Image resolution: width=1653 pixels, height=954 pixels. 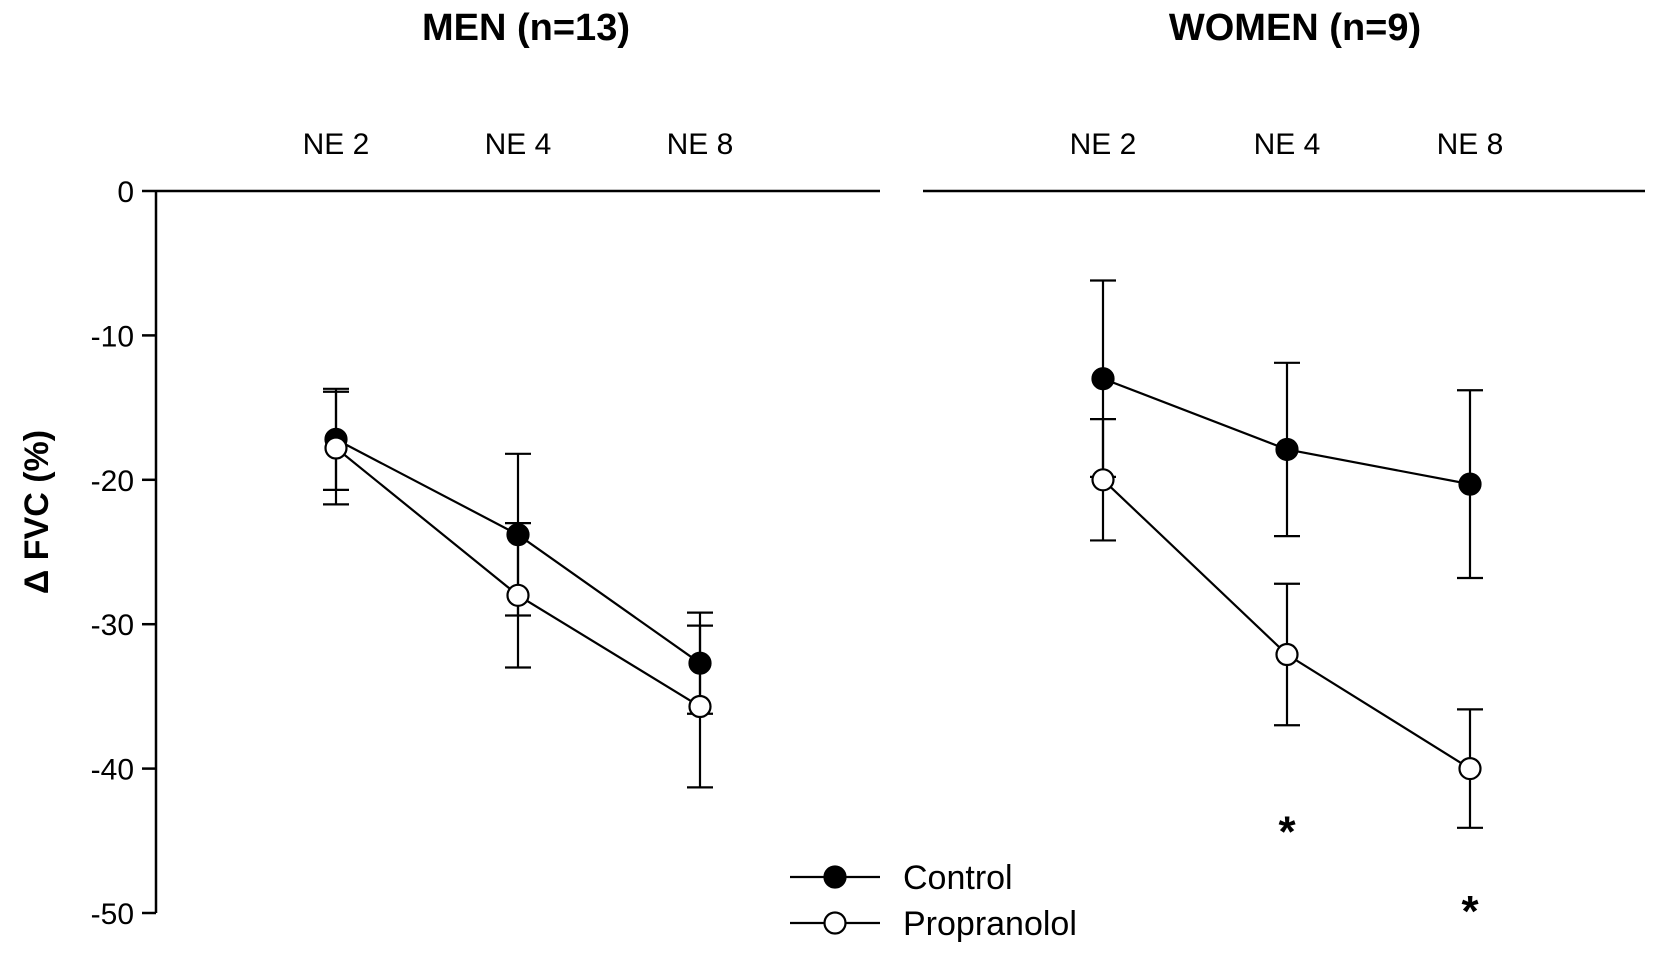 What do you see at coordinates (125, 192) in the screenshot?
I see `y-tick-label: 0` at bounding box center [125, 192].